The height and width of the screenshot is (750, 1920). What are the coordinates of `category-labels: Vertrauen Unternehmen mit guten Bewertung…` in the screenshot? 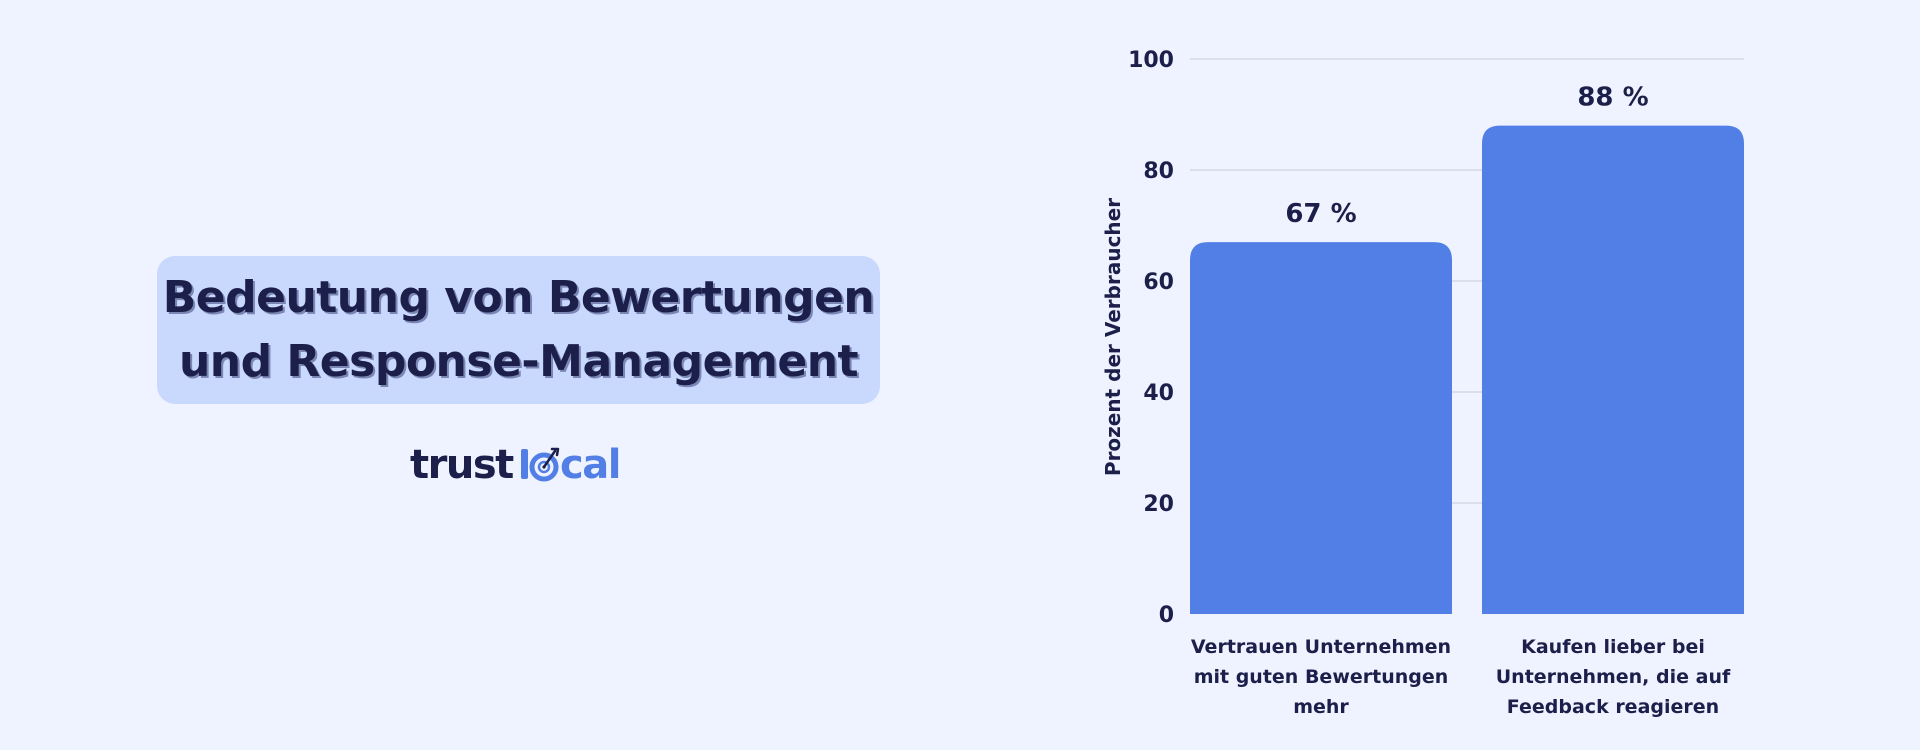 It's located at (1461, 677).